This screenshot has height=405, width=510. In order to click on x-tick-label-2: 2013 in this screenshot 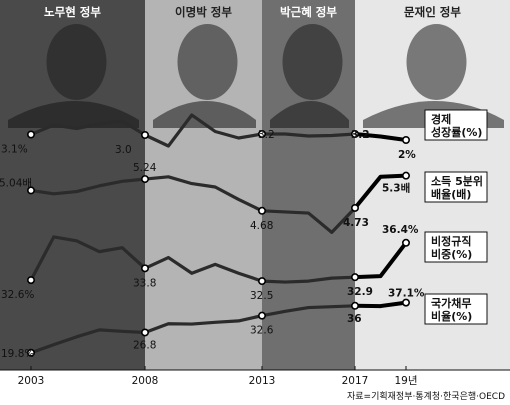, I will do `click(262, 381)`.